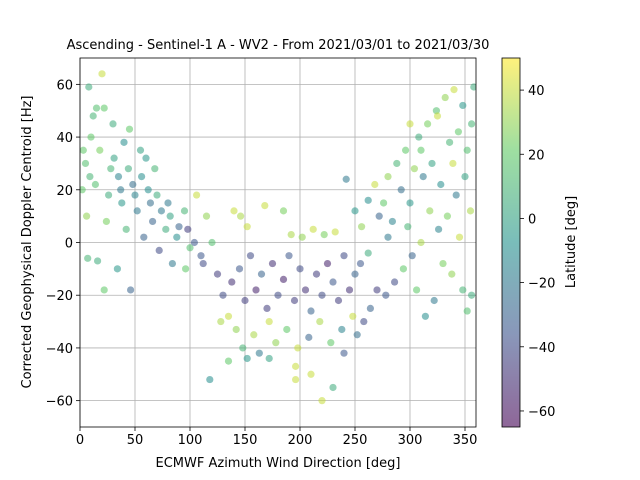 This screenshot has width=640, height=480. Describe the element at coordinates (190, 440) in the screenshot. I see `x-tick-label: 100` at that location.